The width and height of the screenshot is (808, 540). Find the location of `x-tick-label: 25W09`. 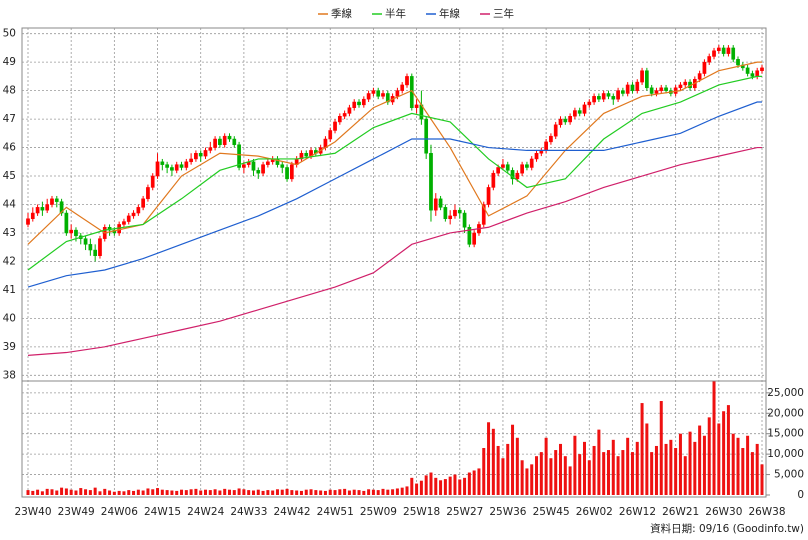

x-tick-label: 25W09 is located at coordinates (378, 512).